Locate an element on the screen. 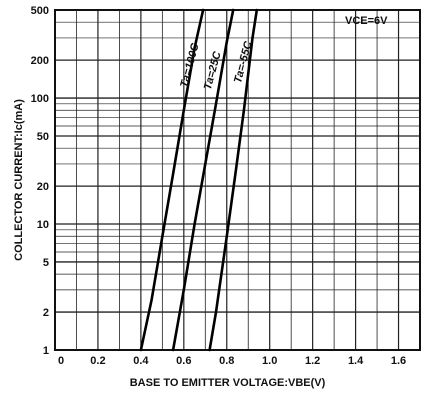 This screenshot has width=427, height=398. y-tick-label: 20 is located at coordinates (43, 187).